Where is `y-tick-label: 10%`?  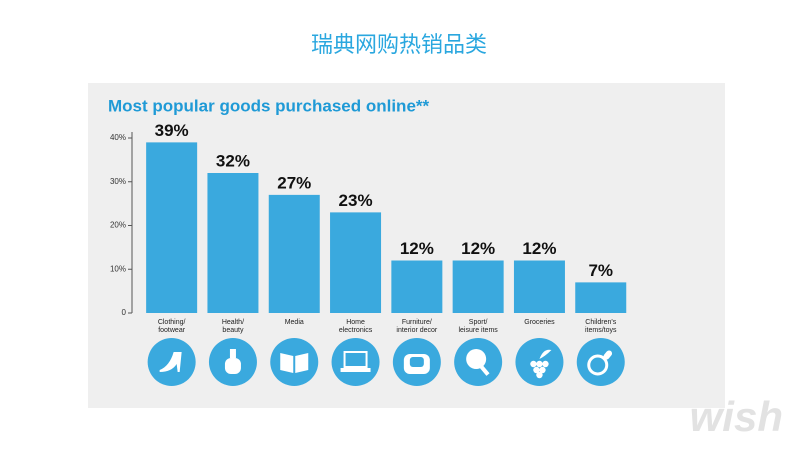
y-tick-label: 10% is located at coordinates (118, 268).